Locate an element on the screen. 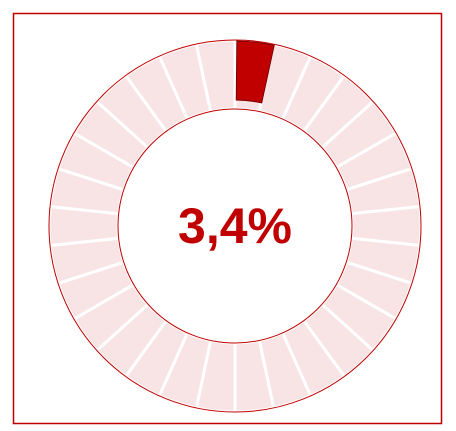 Image resolution: width=456 pixels, height=431 pixels. value-label: 3,4% is located at coordinates (235, 226).